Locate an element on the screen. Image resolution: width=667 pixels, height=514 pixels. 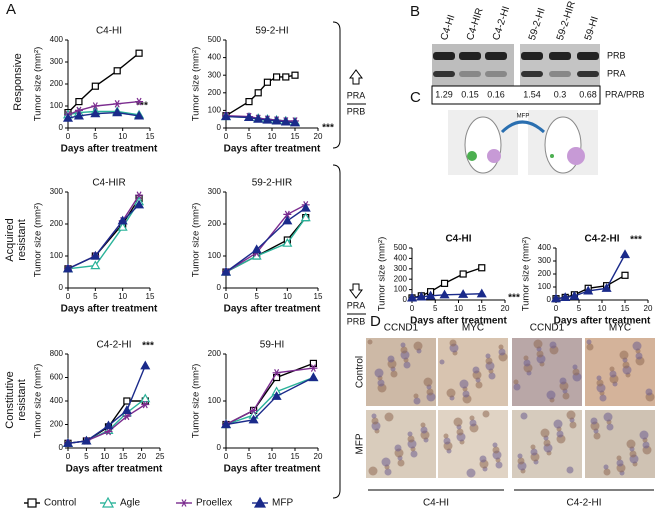
lane-label: 59-2-HI is located at coordinates (537, 24).